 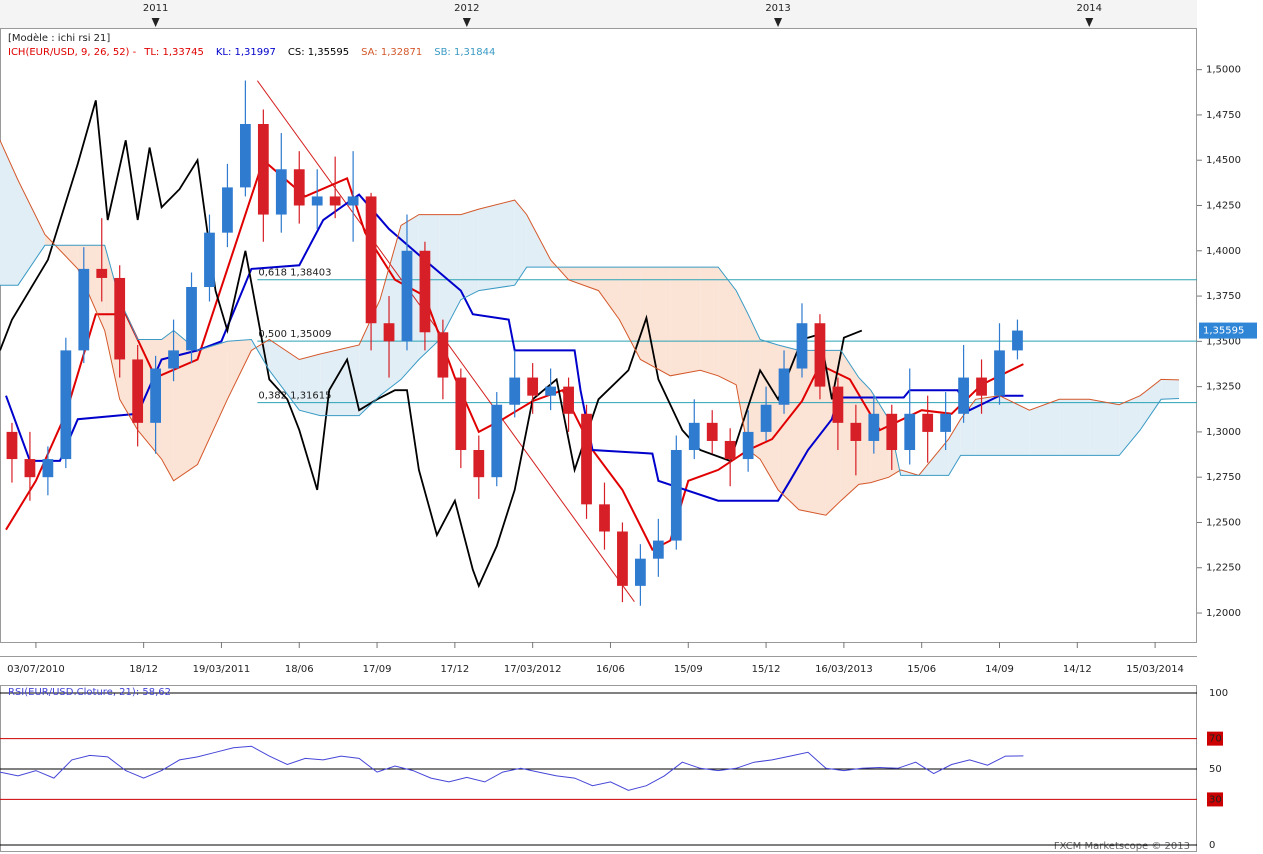 What do you see at coordinates (777, 8) in the screenshot?
I see `x2-tick-label: 2013` at bounding box center [777, 8].